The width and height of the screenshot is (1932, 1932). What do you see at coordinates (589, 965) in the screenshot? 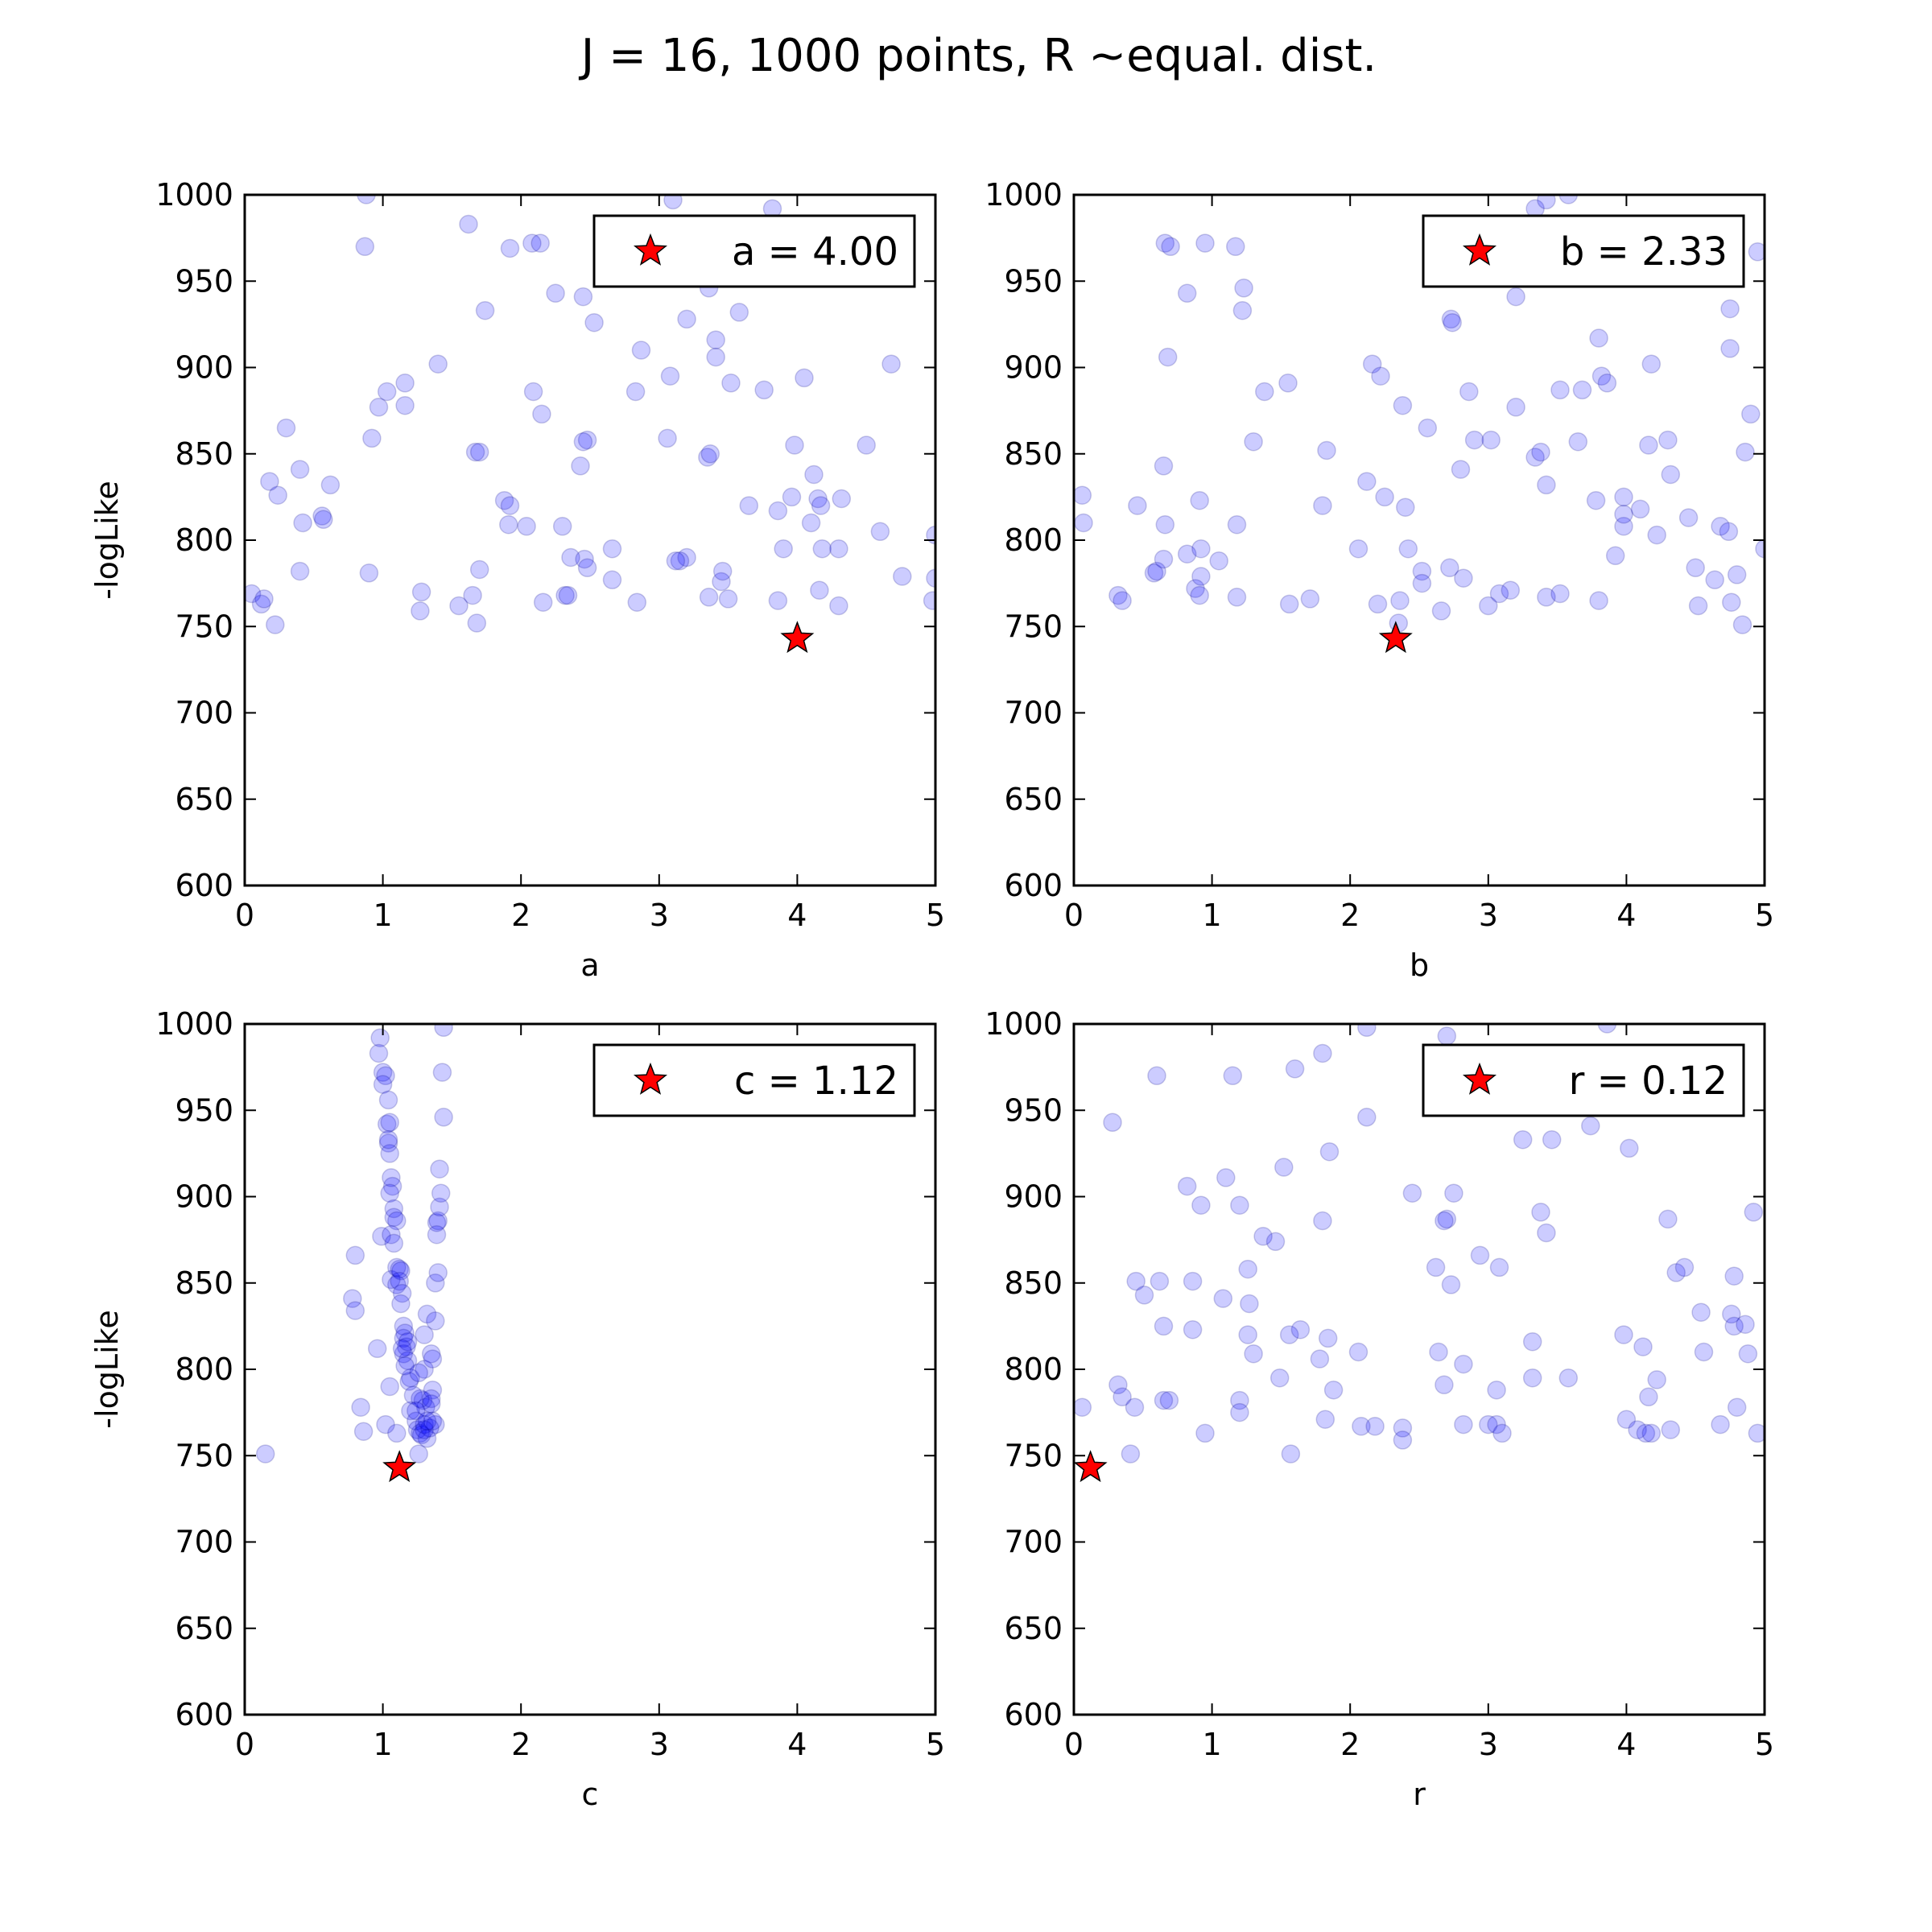
I see `x-axis-label: a` at bounding box center [589, 965].